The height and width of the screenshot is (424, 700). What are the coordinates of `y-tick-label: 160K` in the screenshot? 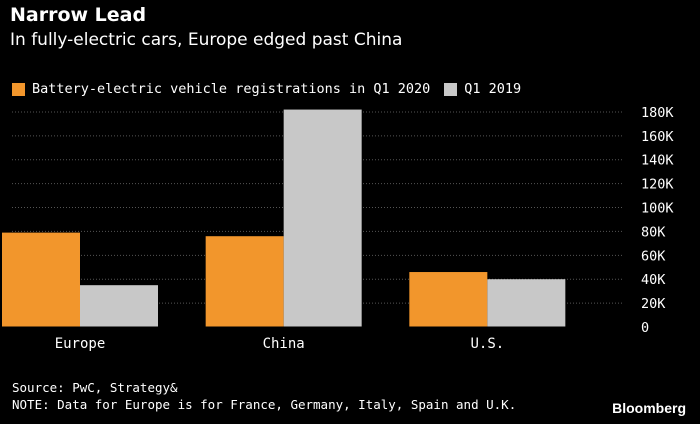 It's located at (657, 137).